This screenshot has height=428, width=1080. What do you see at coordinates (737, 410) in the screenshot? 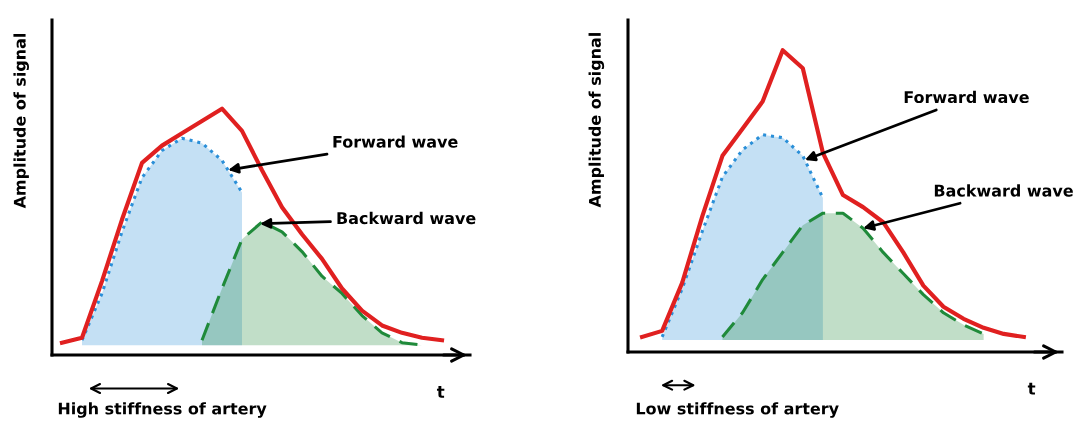
I see `text: Low stiffness of artery` at bounding box center [737, 410].